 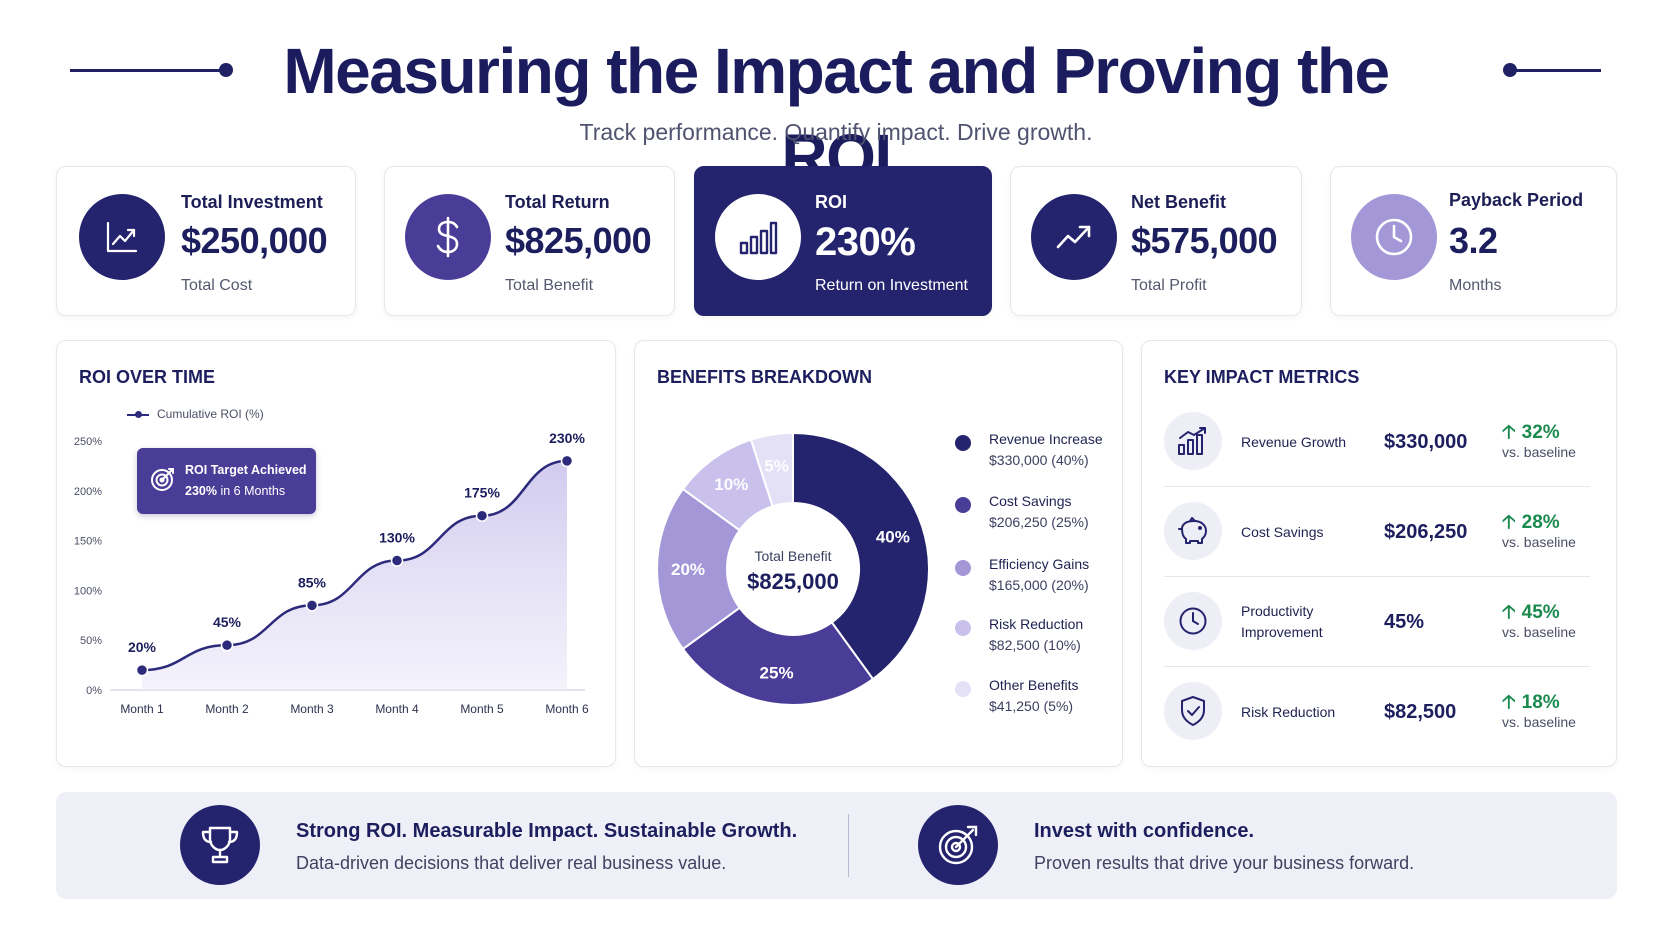 What do you see at coordinates (1074, 237) in the screenshot?
I see `trend-up-icon` at bounding box center [1074, 237].